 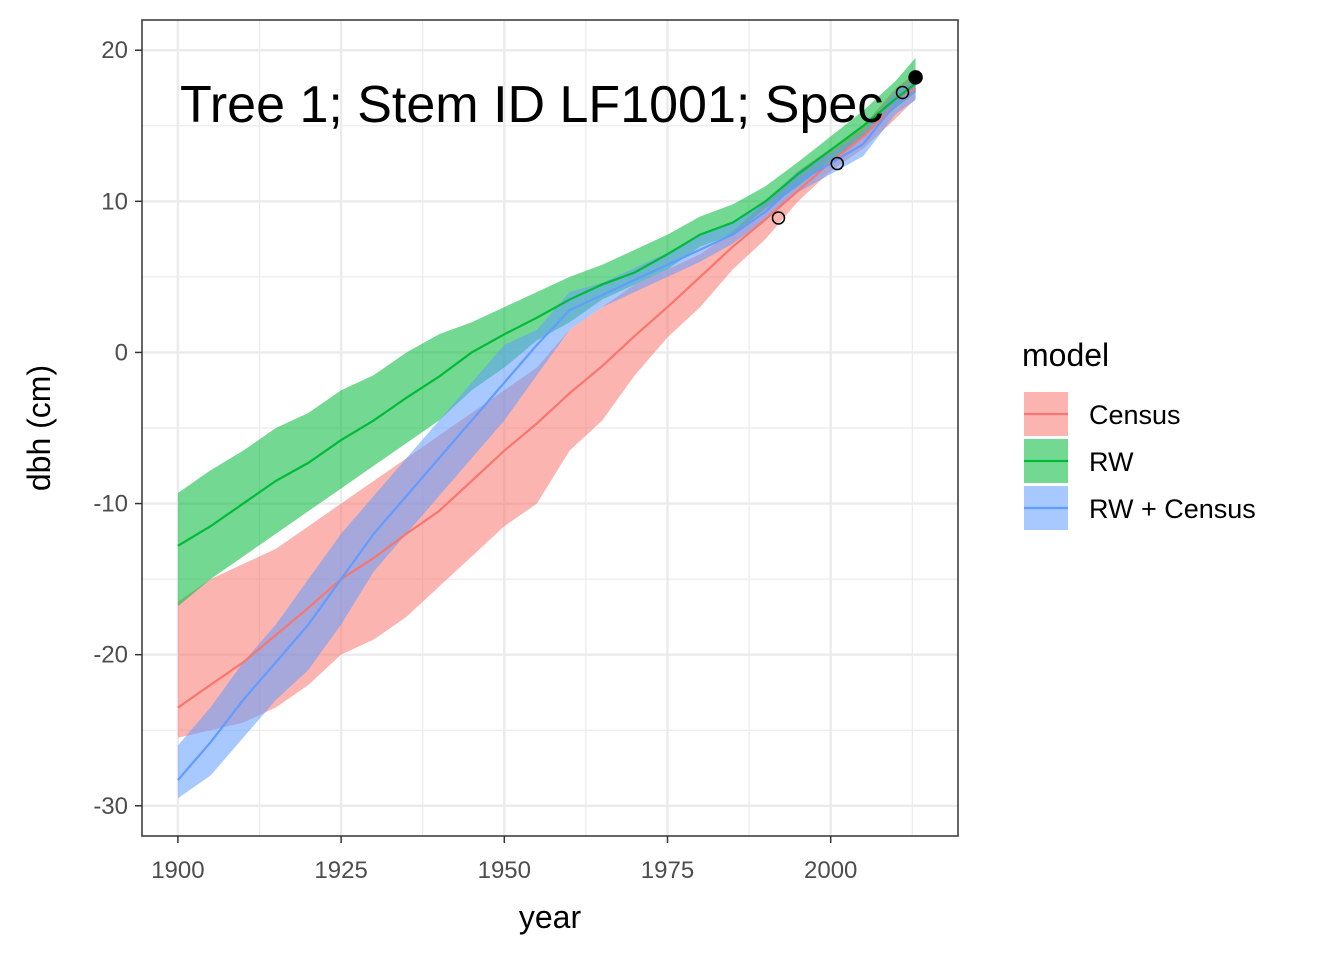 I want to click on x-tick-label: 2000, so click(x=830, y=870).